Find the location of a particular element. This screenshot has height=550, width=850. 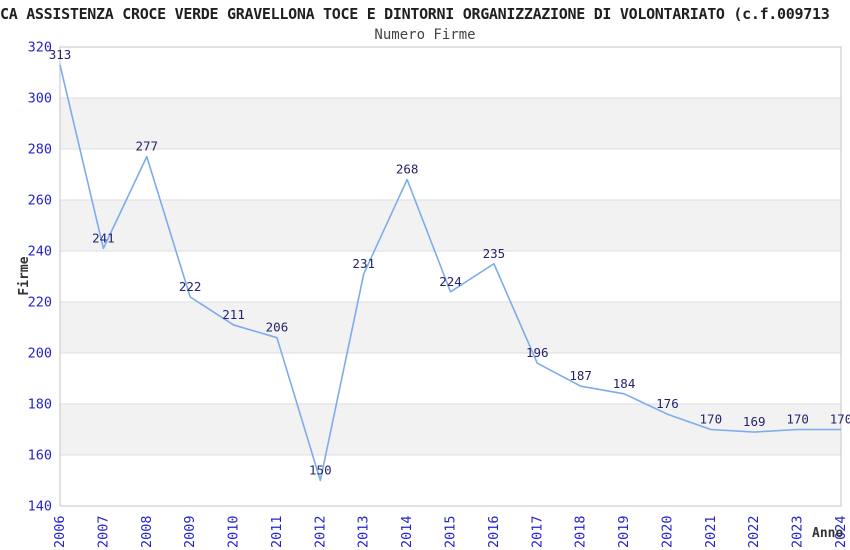

x-tick-label: 2012 is located at coordinates (320, 531).